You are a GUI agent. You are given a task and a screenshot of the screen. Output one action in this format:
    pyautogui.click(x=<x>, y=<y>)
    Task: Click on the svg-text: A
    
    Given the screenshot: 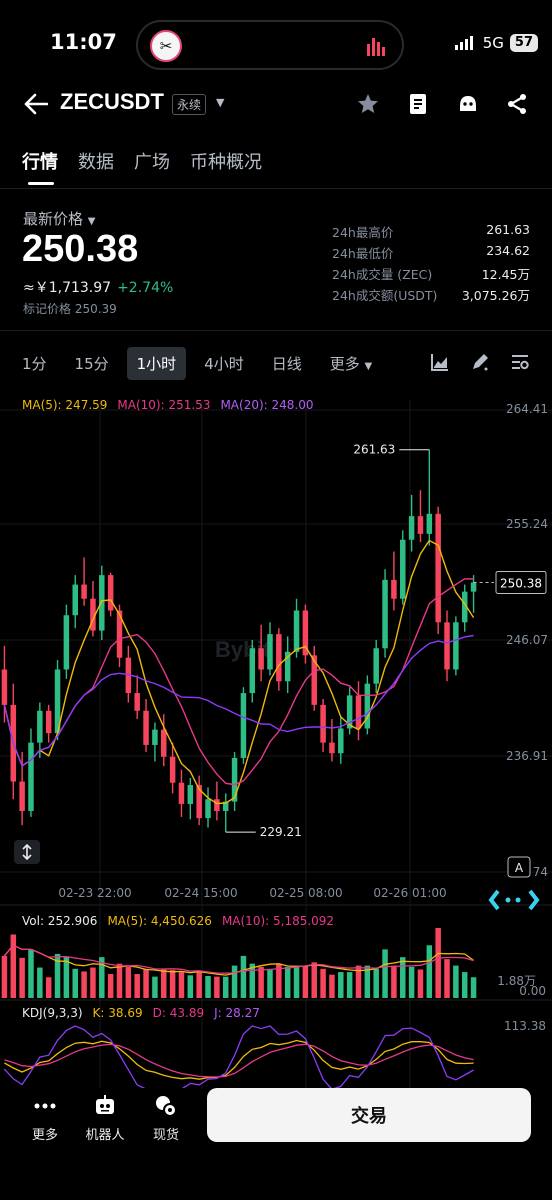 What is the action you would take?
    pyautogui.click(x=519, y=868)
    